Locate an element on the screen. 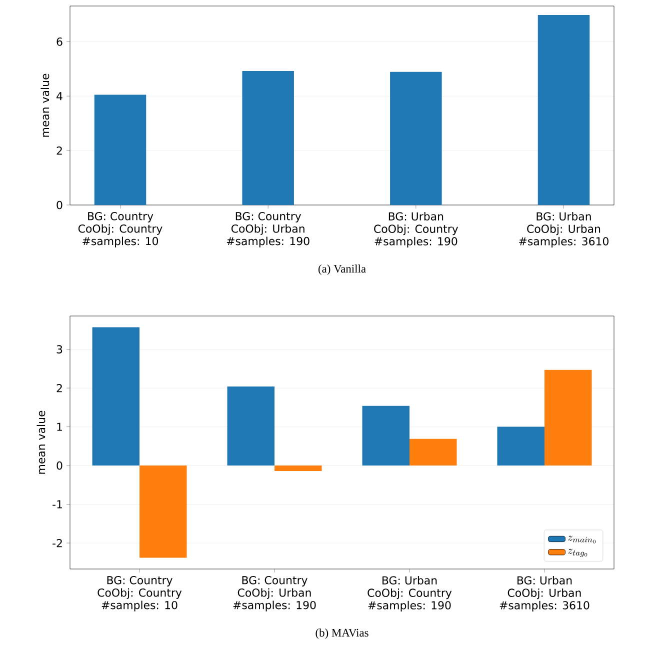 Image resolution: width=653 pixels, height=671 pixels. y-tick-label: -1 is located at coordinates (57, 504).